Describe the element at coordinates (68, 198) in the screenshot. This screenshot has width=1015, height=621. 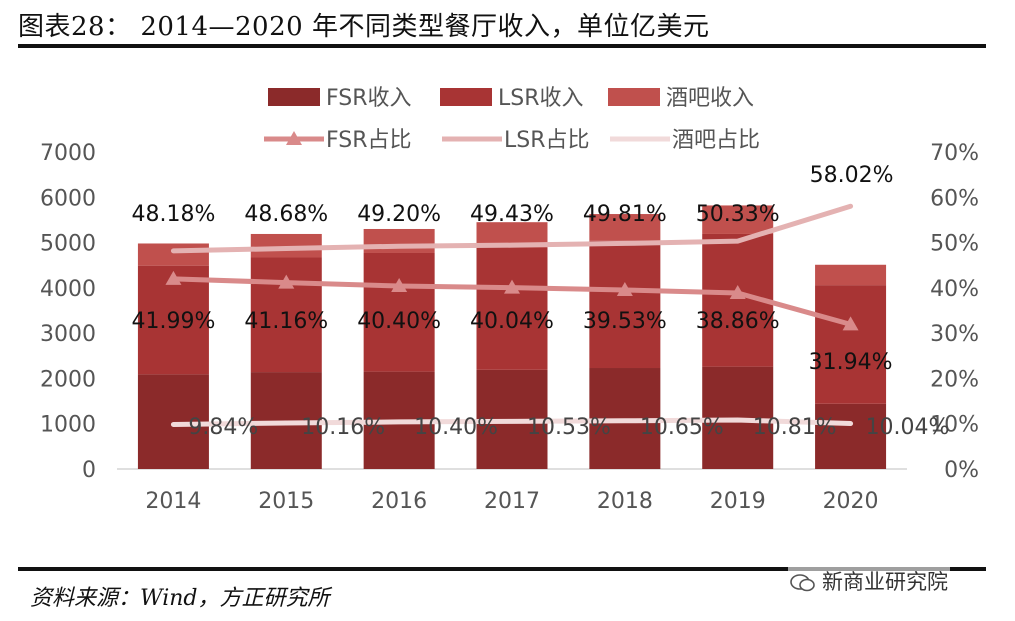
I see `left-tick-label: 6000` at that location.